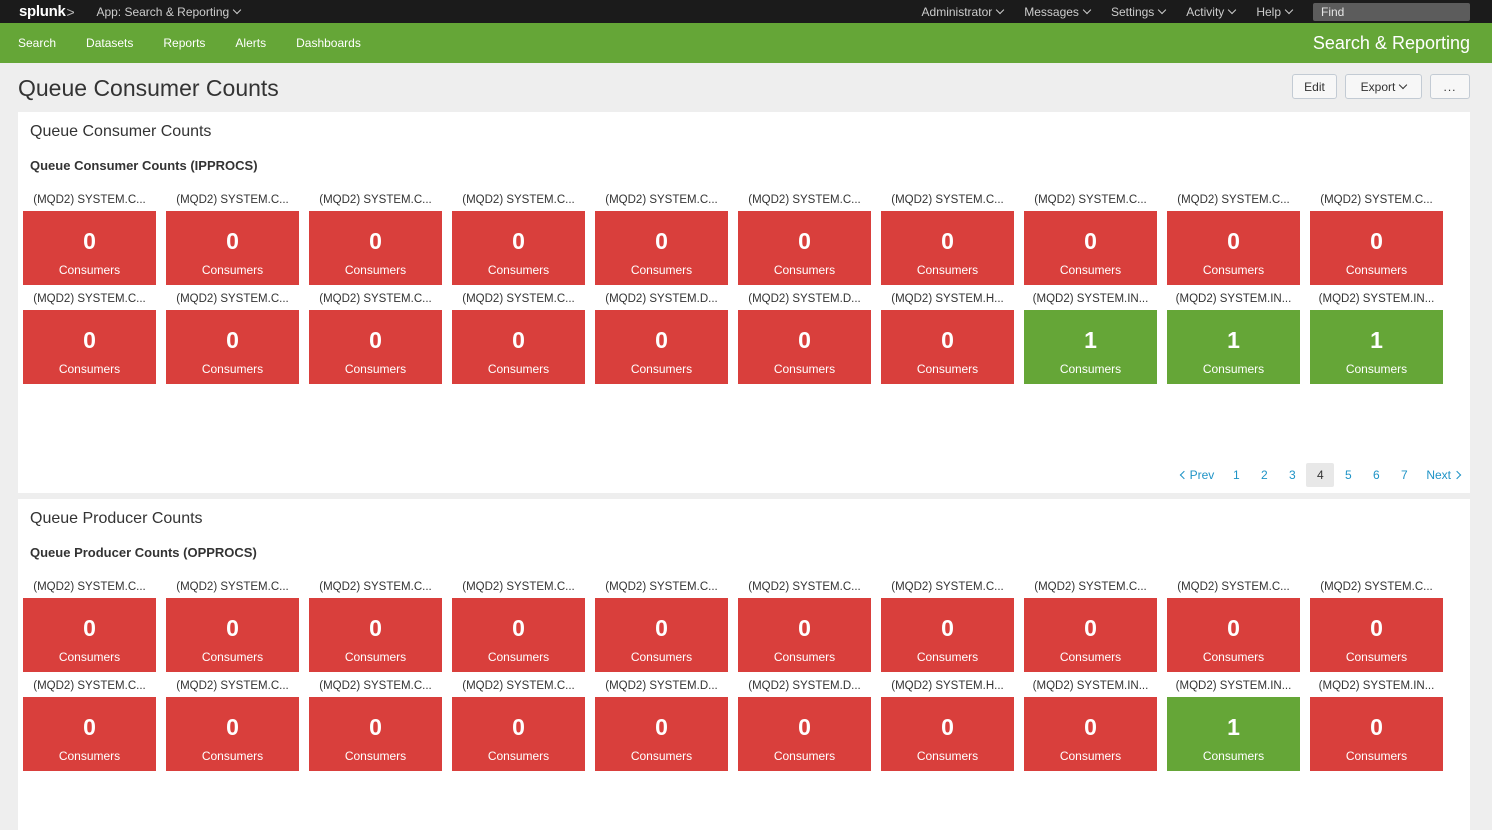  I want to click on logo-chevron-icon: >, so click(70, 11).